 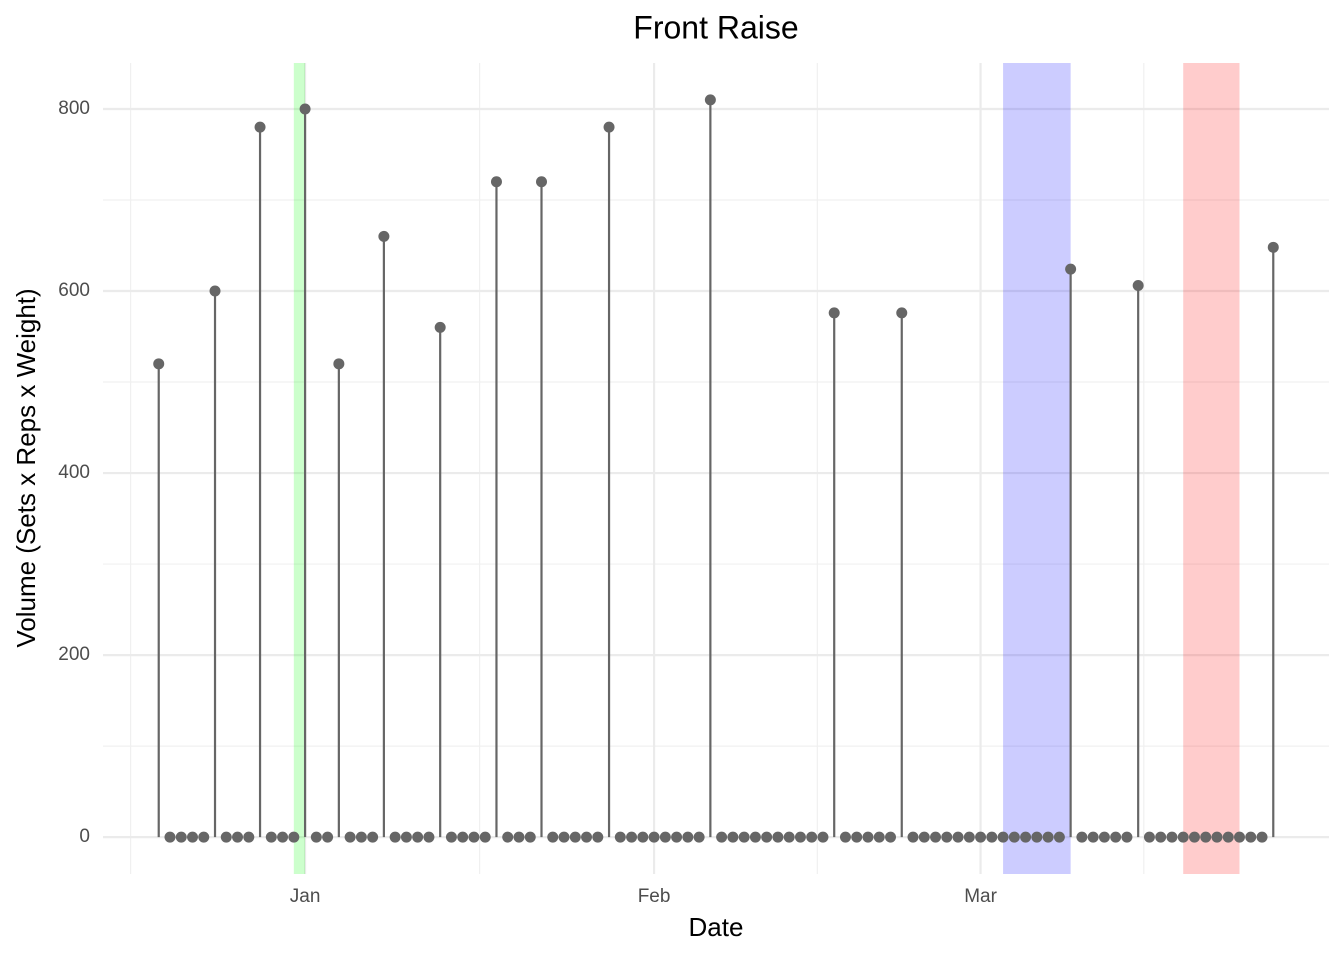 What do you see at coordinates (74, 108) in the screenshot?
I see `y-tick-label: 800` at bounding box center [74, 108].